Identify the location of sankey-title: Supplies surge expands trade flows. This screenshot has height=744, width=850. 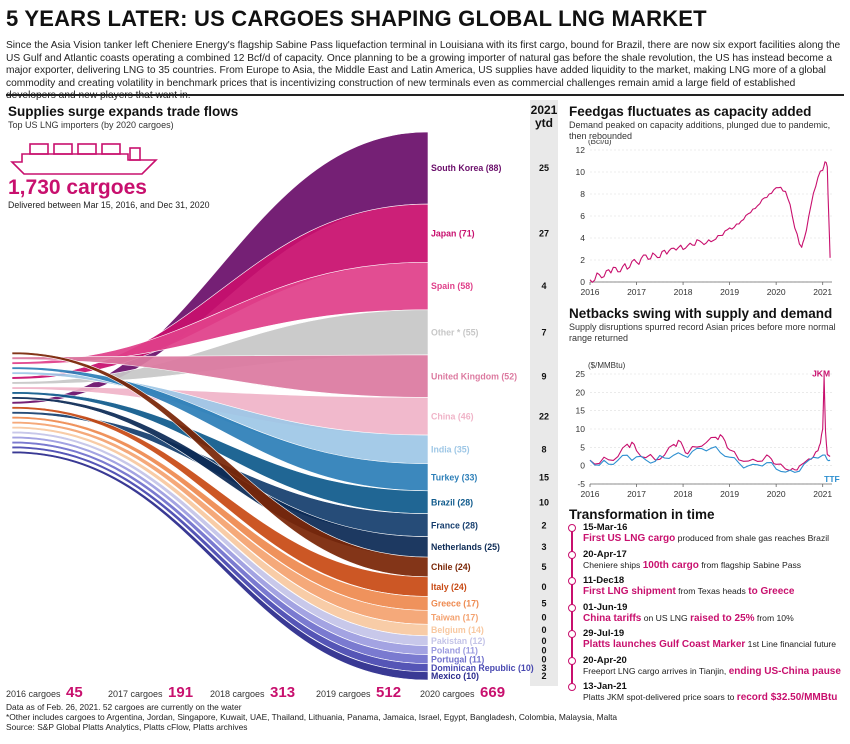
(123, 111).